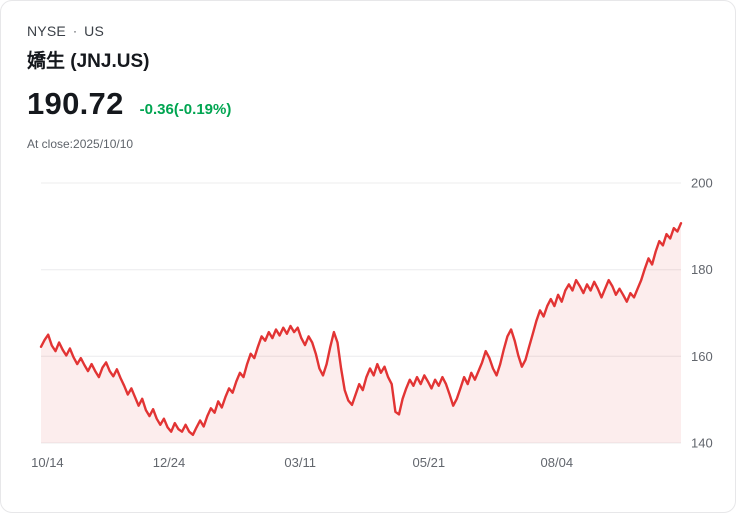  What do you see at coordinates (702, 443) in the screenshot?
I see `y-axis-tick-label: 140` at bounding box center [702, 443].